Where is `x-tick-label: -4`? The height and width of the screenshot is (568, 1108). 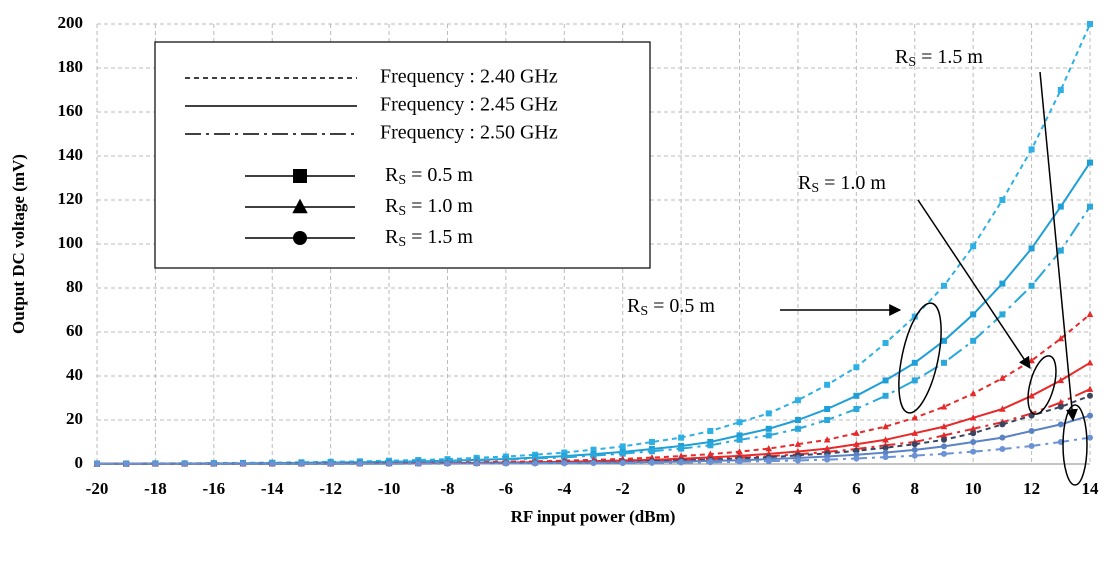 x-tick-label: -4 is located at coordinates (564, 488).